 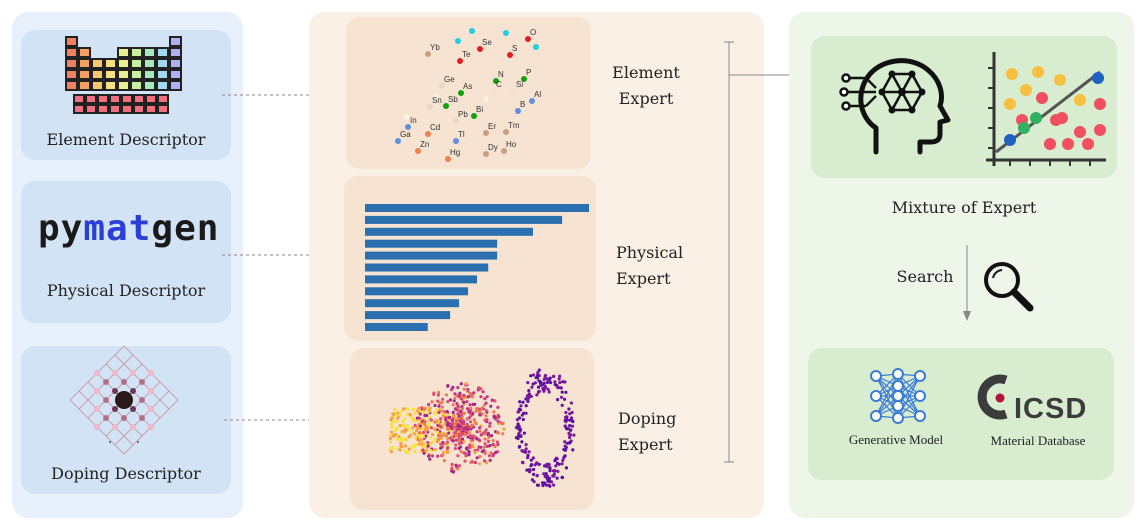 What do you see at coordinates (126, 139) in the screenshot?
I see `element-descriptor-label: Element Descriptor` at bounding box center [126, 139].